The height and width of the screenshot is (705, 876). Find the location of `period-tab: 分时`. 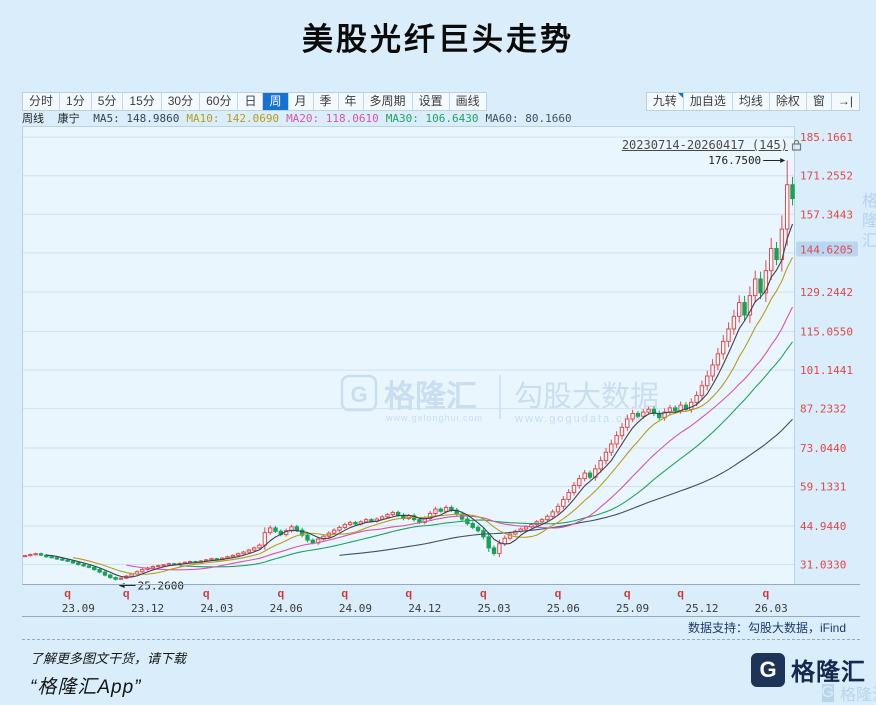

period-tab: 分时 is located at coordinates (42, 101).